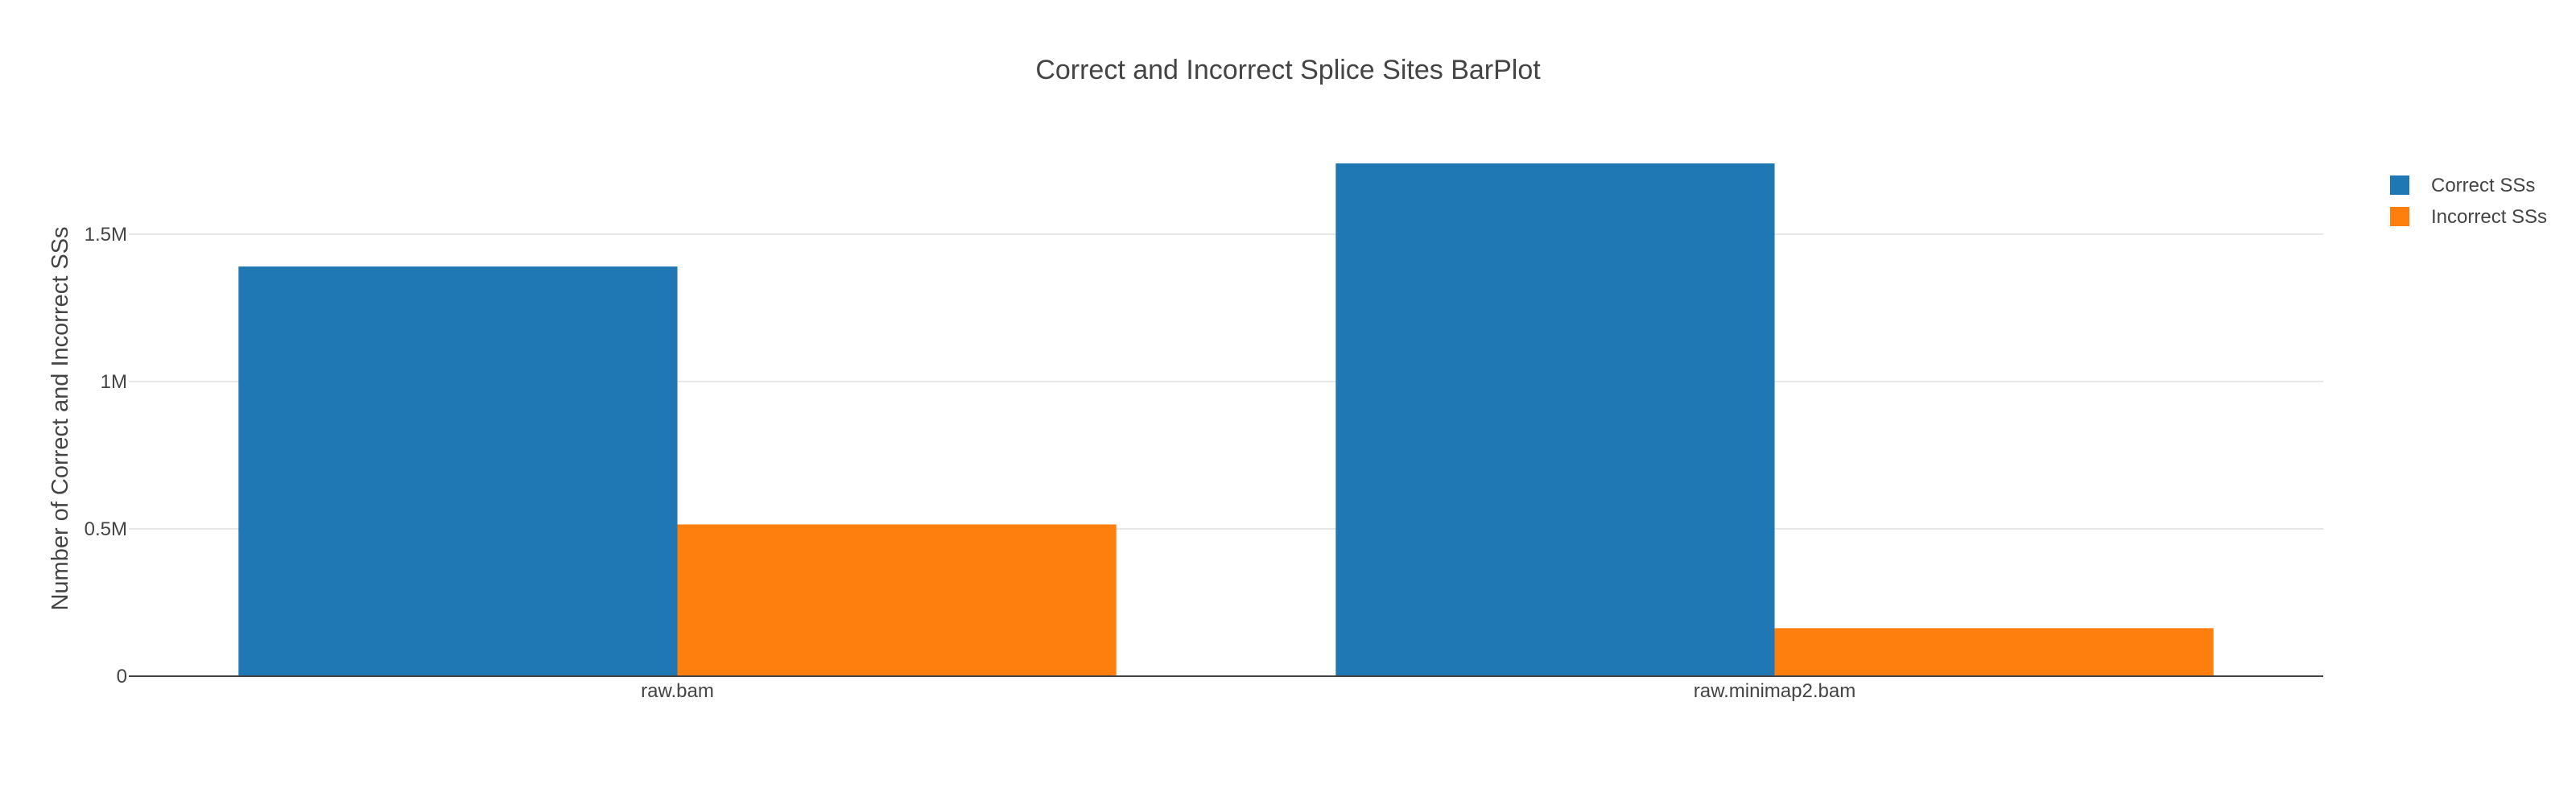  I want to click on y-tick-label: 0.5M, so click(106, 529).